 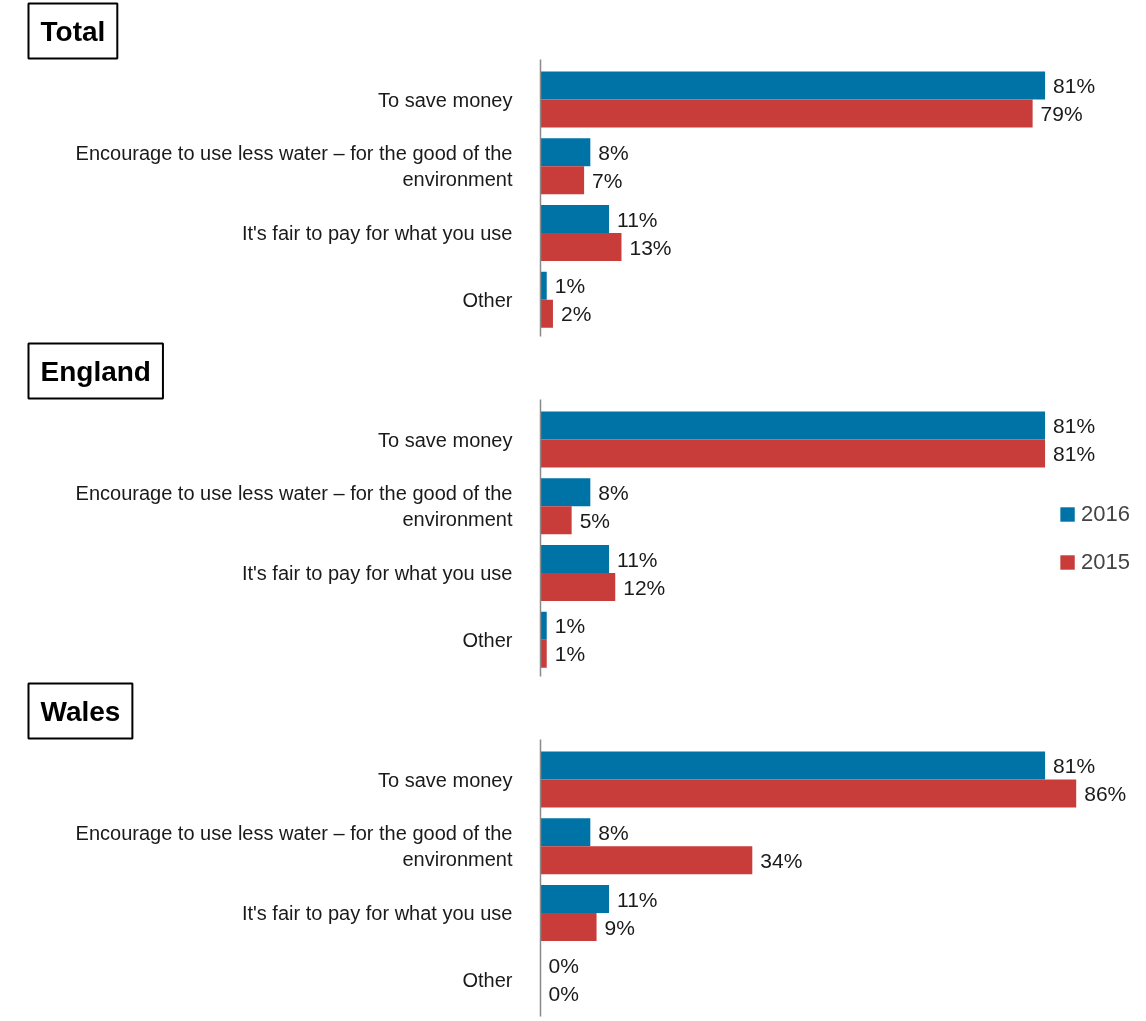 I want to click on legend-label: 2015, so click(x=1105, y=561).